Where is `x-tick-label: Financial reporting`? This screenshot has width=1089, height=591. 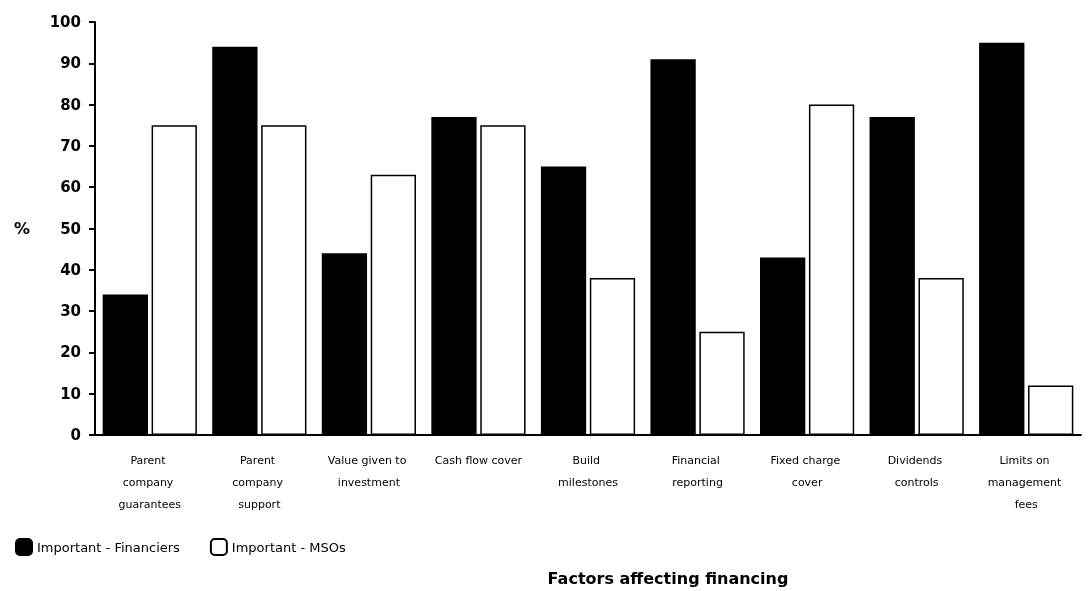
x-tick-label: Financial reporting is located at coordinates (697, 471).